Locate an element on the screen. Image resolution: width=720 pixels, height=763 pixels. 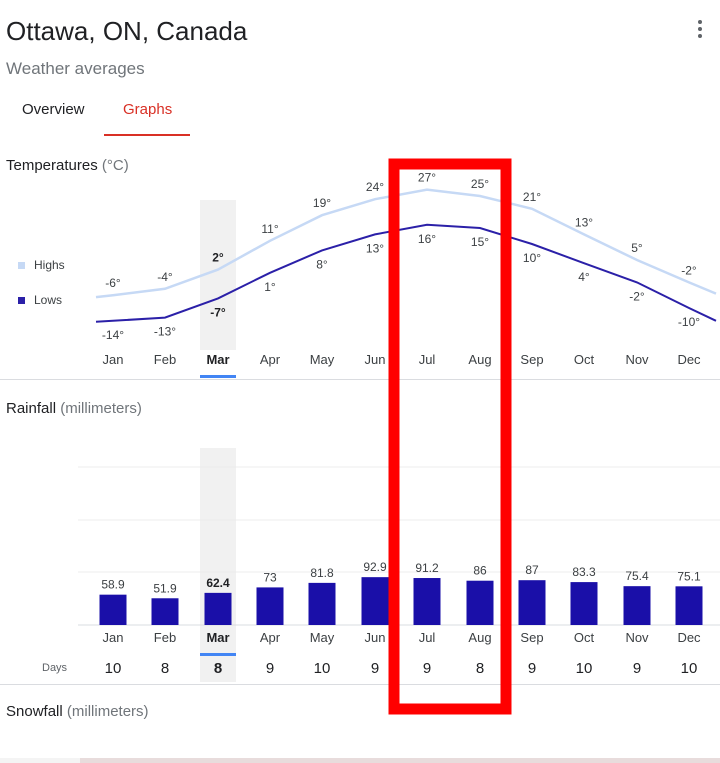
lows-swatch is located at coordinates (21, 300).